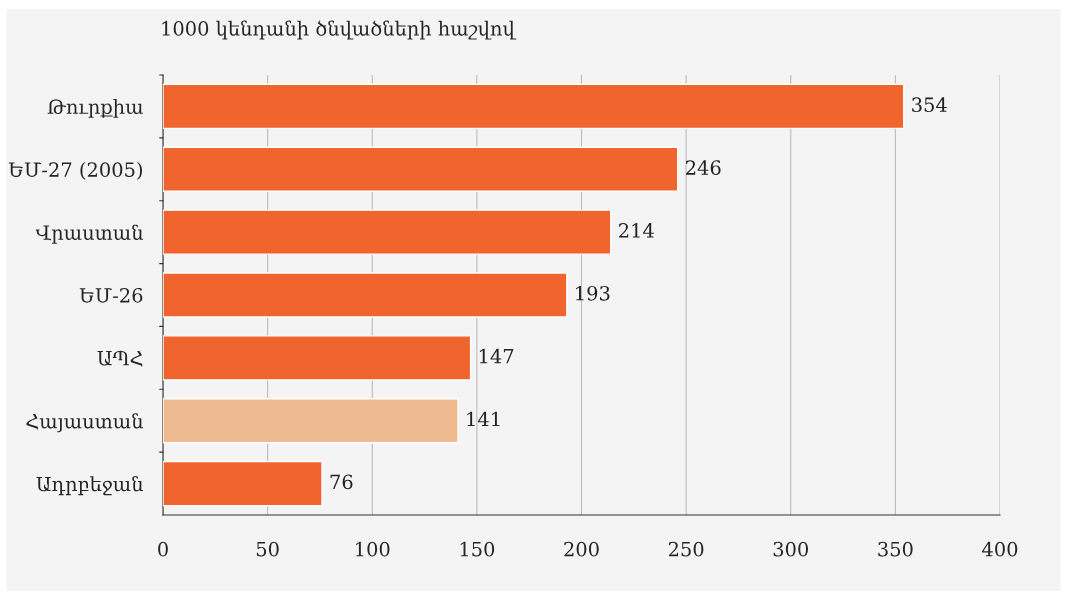  Describe the element at coordinates (929, 105) in the screenshot. I see `data-label: 354` at that location.